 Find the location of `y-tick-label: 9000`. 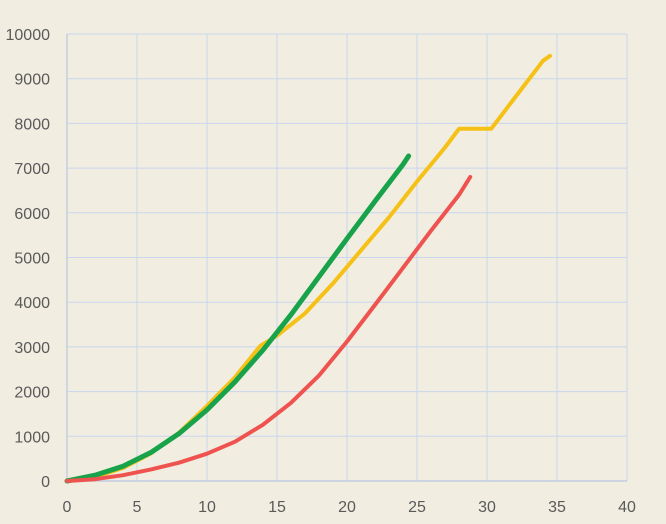

y-tick-label: 9000 is located at coordinates (32, 80).